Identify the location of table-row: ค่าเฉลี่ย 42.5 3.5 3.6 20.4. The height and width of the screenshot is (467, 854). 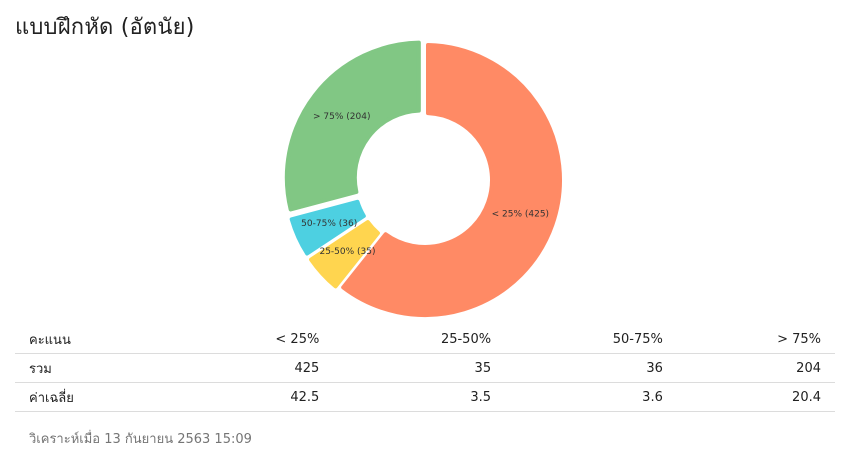
(425, 397).